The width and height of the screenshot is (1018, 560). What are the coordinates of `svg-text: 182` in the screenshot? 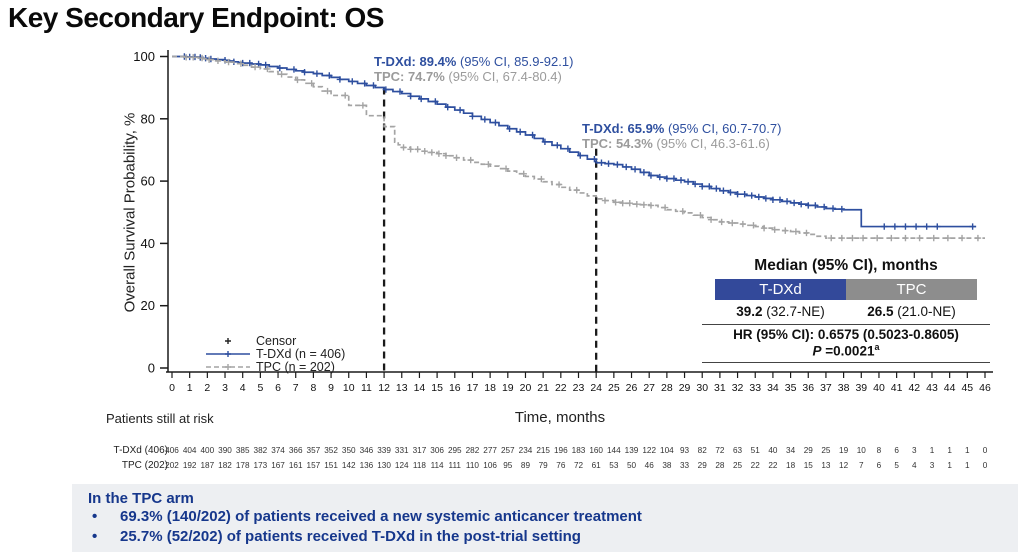 It's located at (225, 465).